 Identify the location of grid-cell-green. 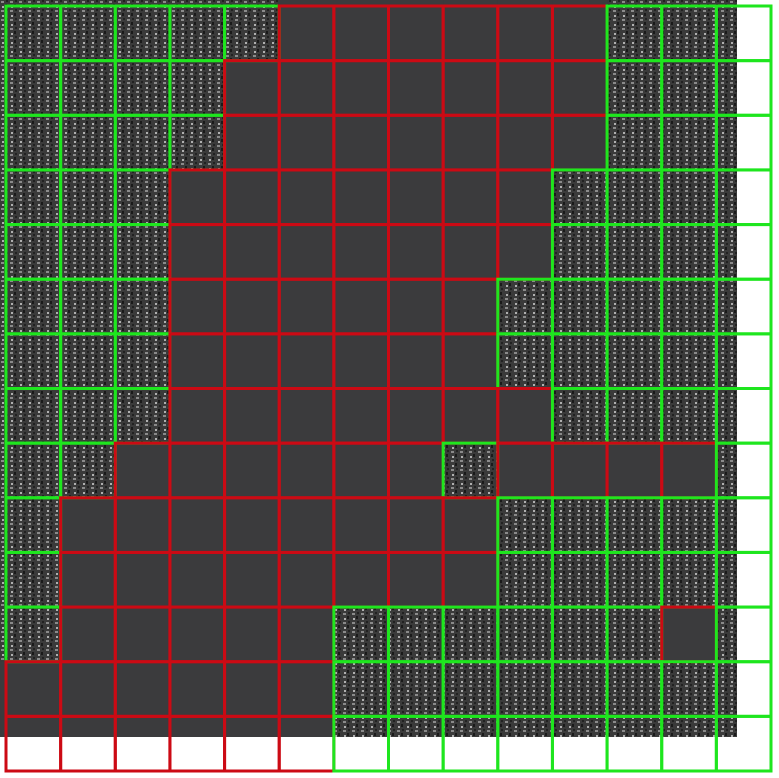
(743, 743).